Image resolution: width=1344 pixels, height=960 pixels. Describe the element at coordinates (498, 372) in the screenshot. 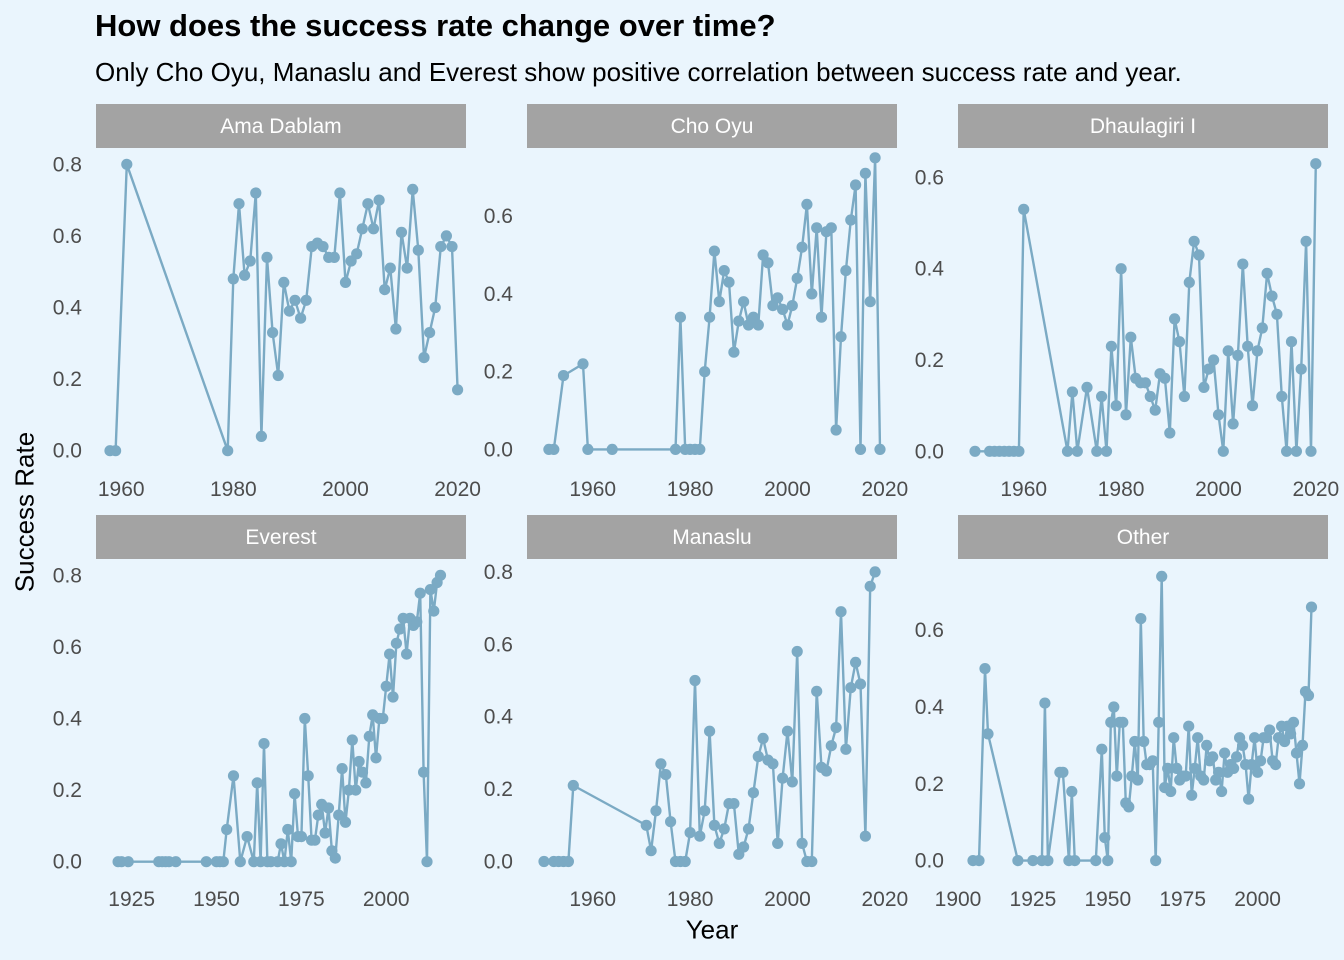

I see `y-tick-label: 0.2` at that location.